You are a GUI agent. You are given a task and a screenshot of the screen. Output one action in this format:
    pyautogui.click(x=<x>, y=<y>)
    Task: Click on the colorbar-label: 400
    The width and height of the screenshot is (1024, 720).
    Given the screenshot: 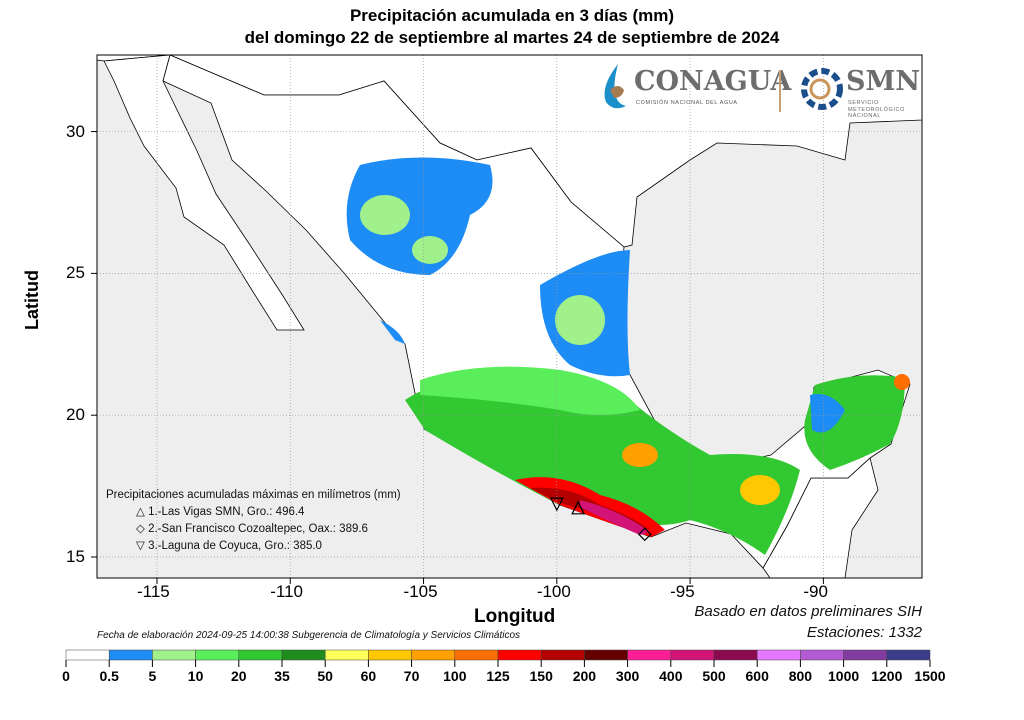 What is the action you would take?
    pyautogui.click(x=671, y=676)
    